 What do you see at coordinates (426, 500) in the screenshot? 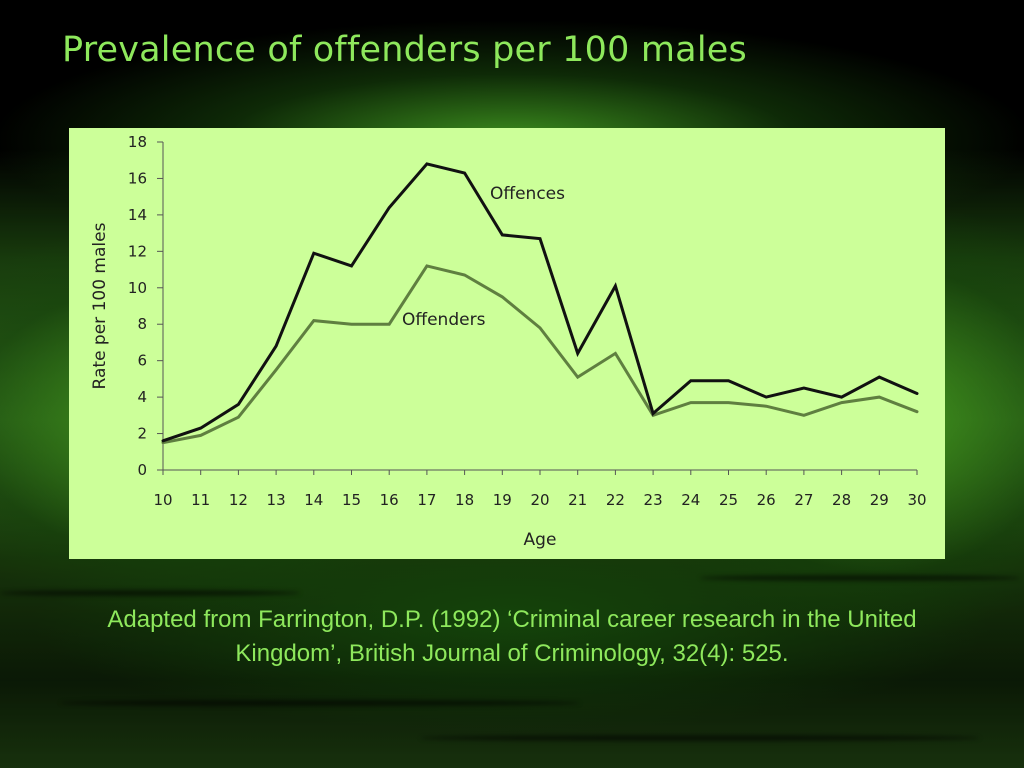
I see `x-tick-label: 17` at bounding box center [426, 500].